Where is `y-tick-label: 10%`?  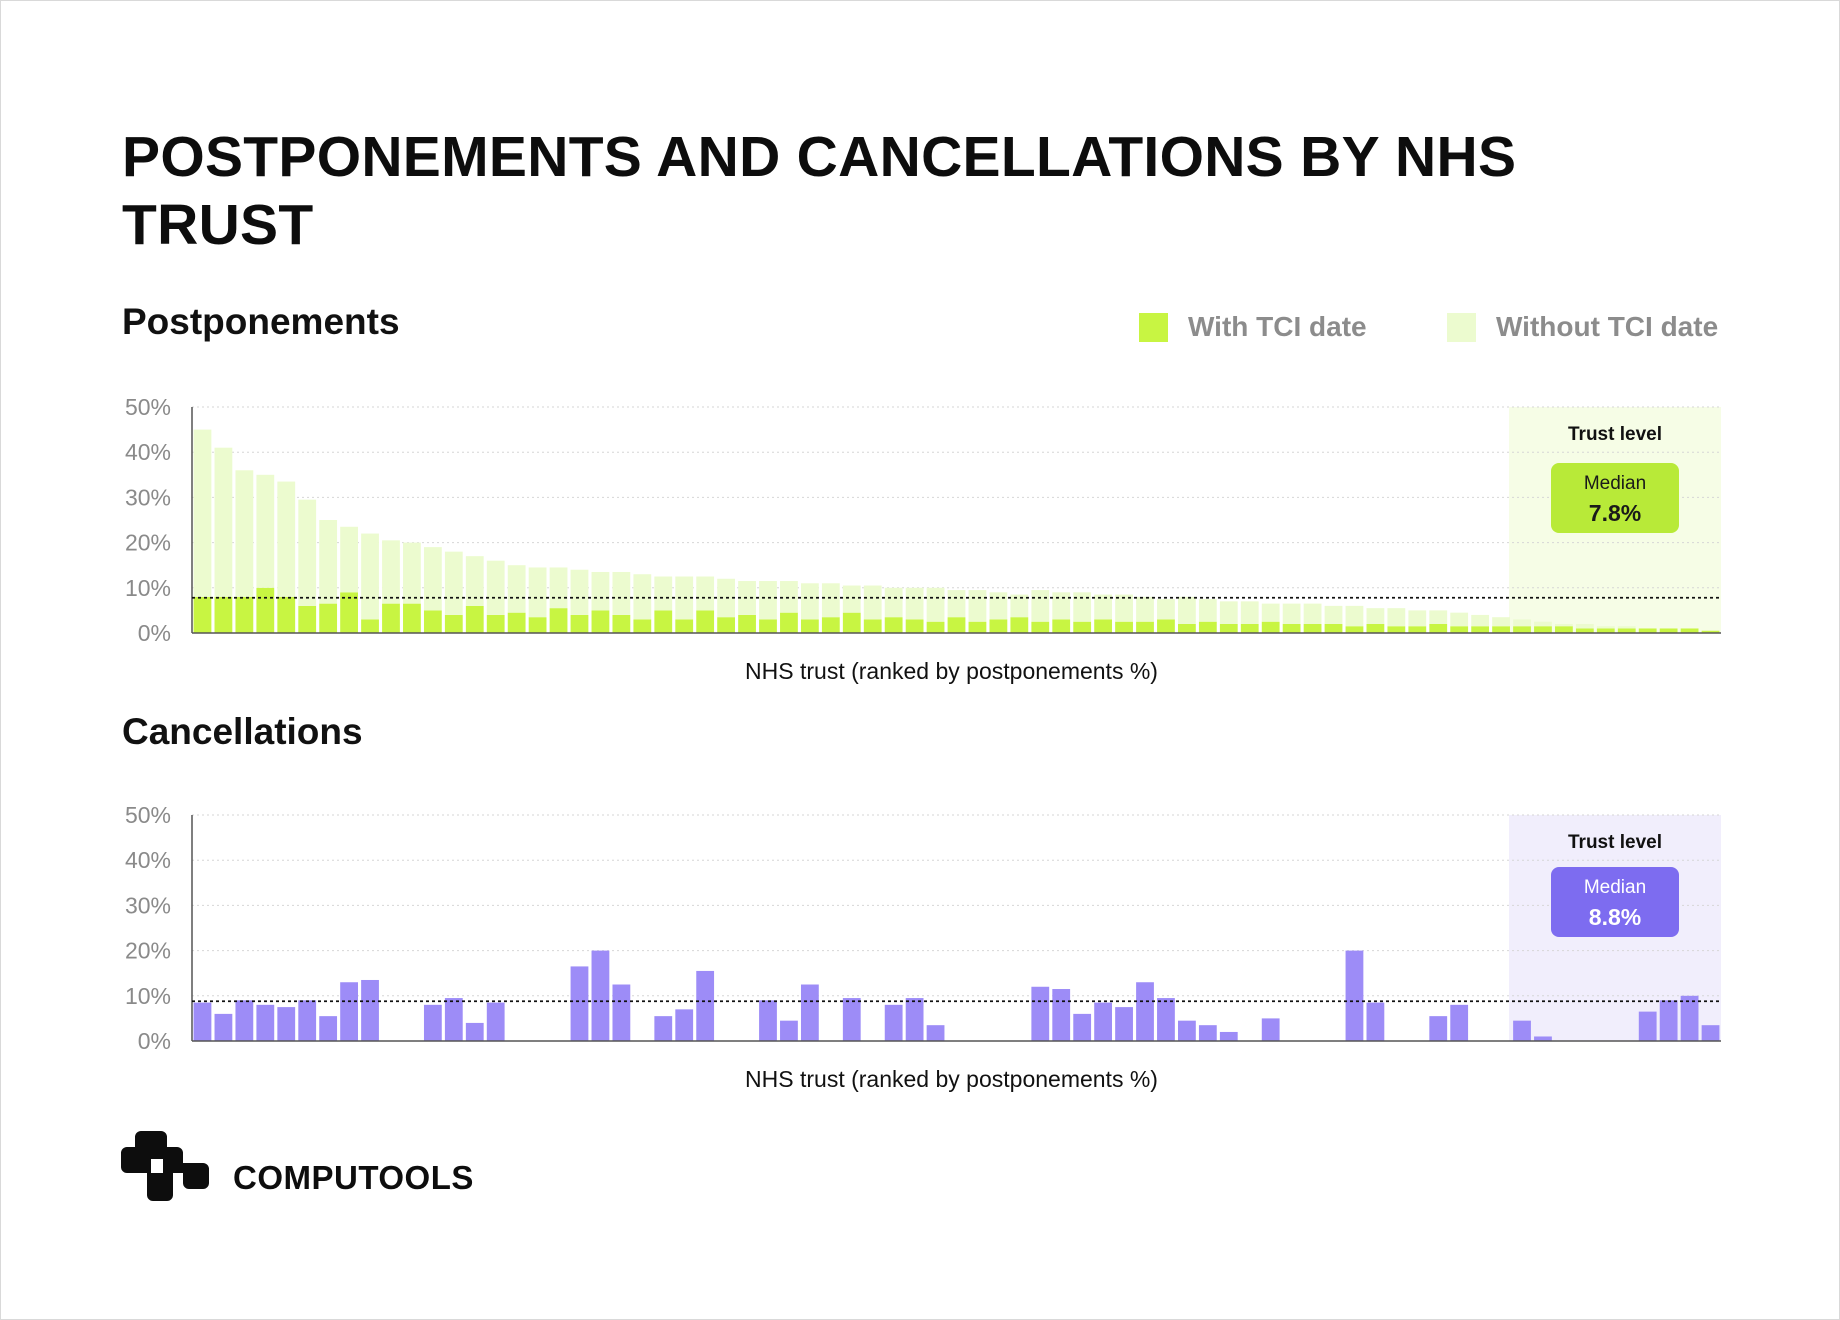 y-tick-label: 10% is located at coordinates (148, 996).